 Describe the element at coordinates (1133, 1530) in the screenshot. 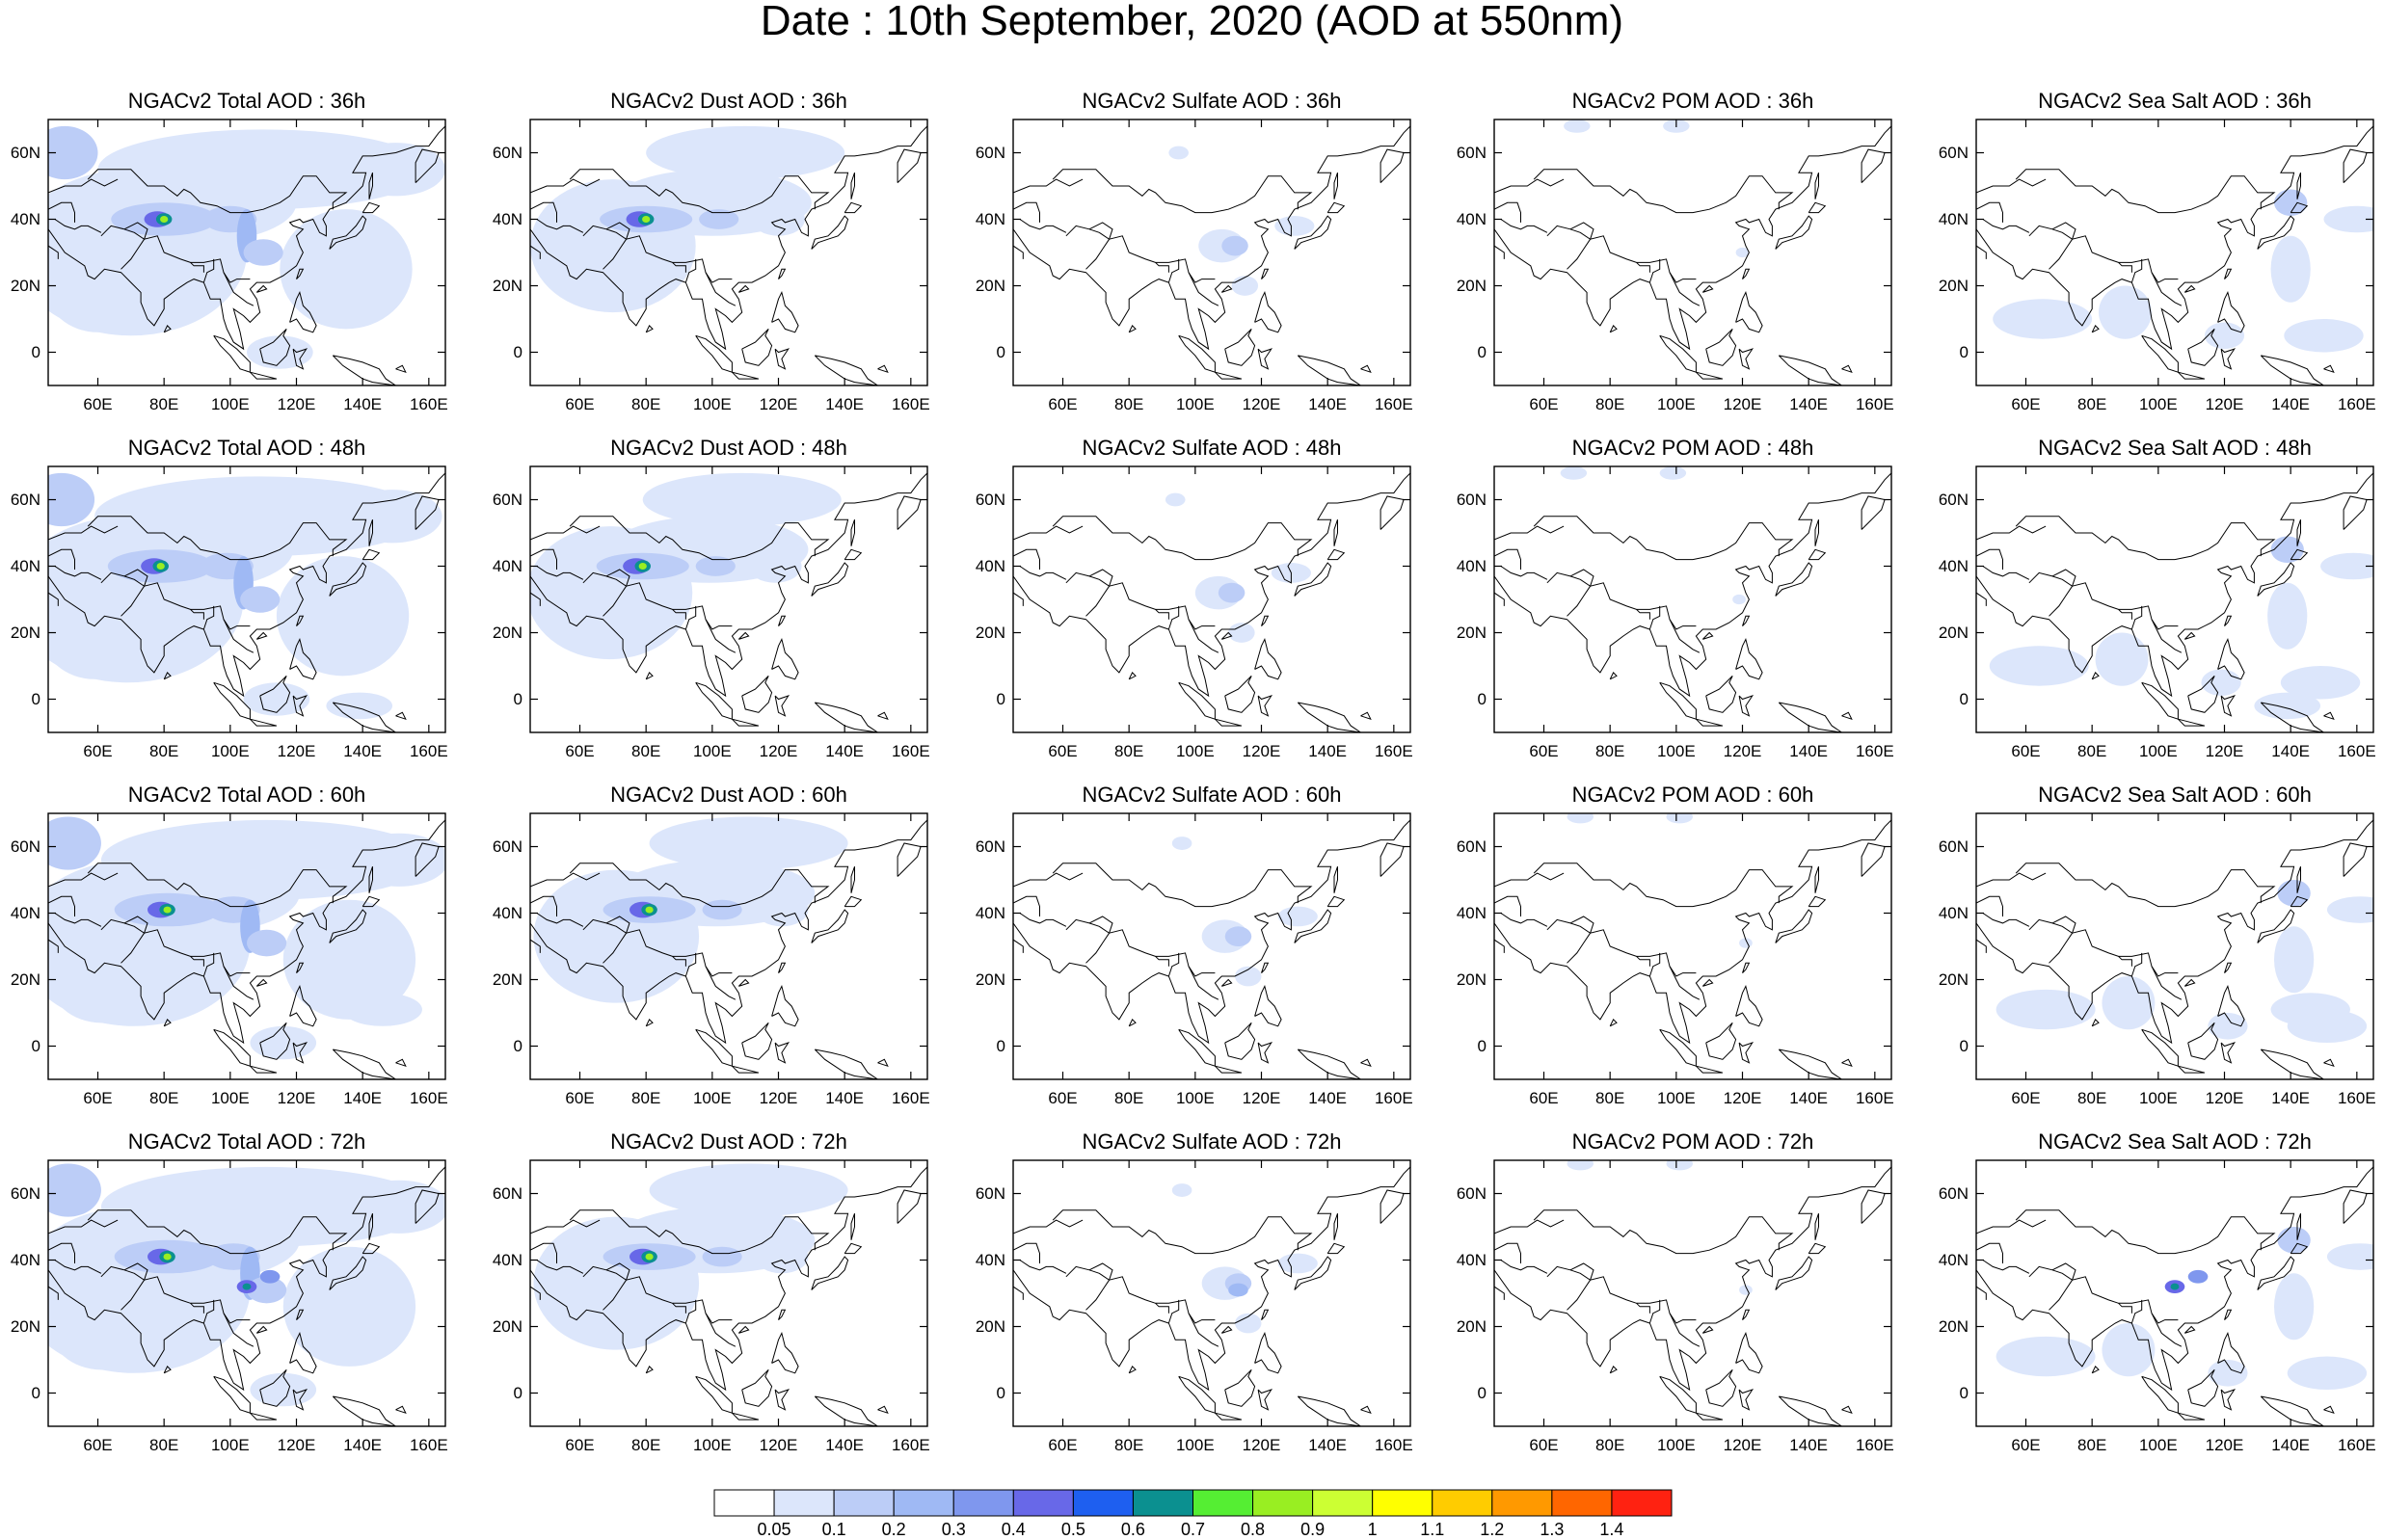

I see `colorbar-label: 0.6` at that location.